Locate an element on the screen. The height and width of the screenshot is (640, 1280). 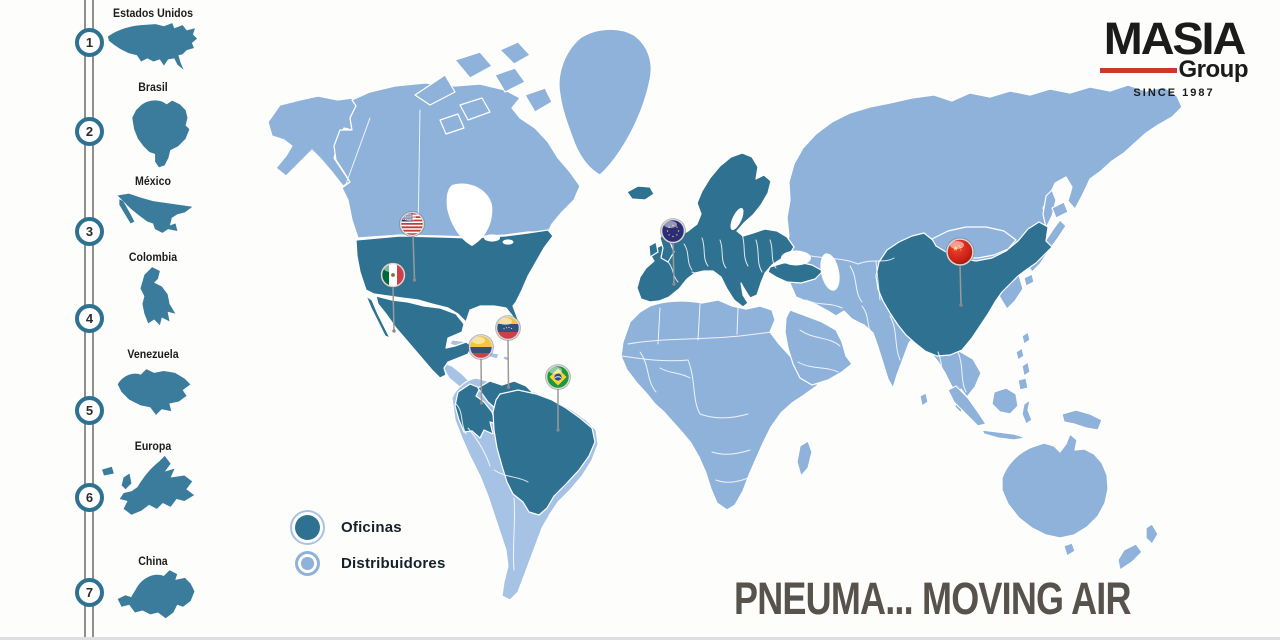
sidebar-number-1: 1 is located at coordinates (89, 42).